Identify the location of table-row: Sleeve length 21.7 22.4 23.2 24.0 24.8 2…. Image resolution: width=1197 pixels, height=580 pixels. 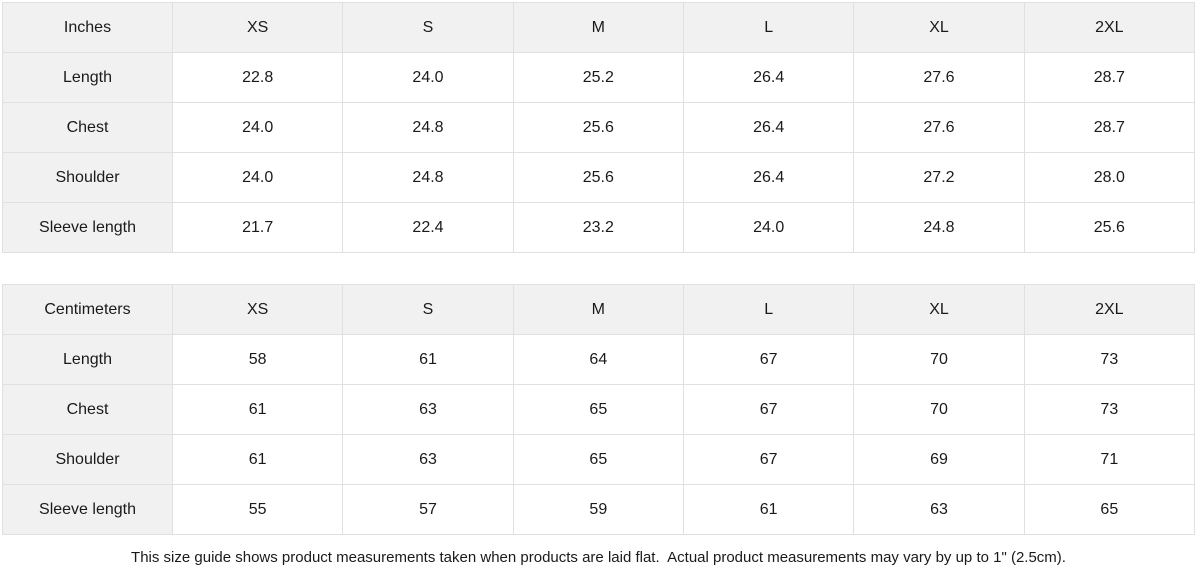
(599, 227).